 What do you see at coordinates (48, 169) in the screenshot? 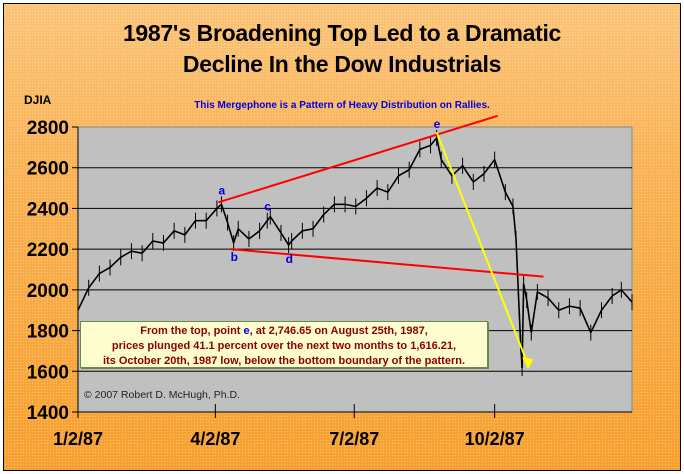
I see `y-tick-label: 2600` at bounding box center [48, 169].